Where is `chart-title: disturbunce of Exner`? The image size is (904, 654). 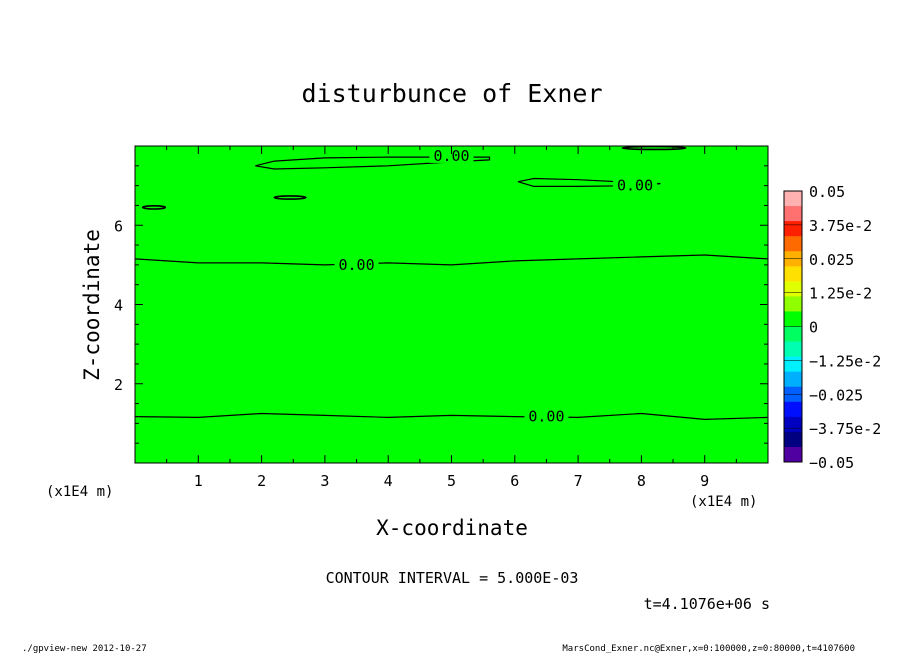 chart-title: disturbunce of Exner is located at coordinates (451, 93).